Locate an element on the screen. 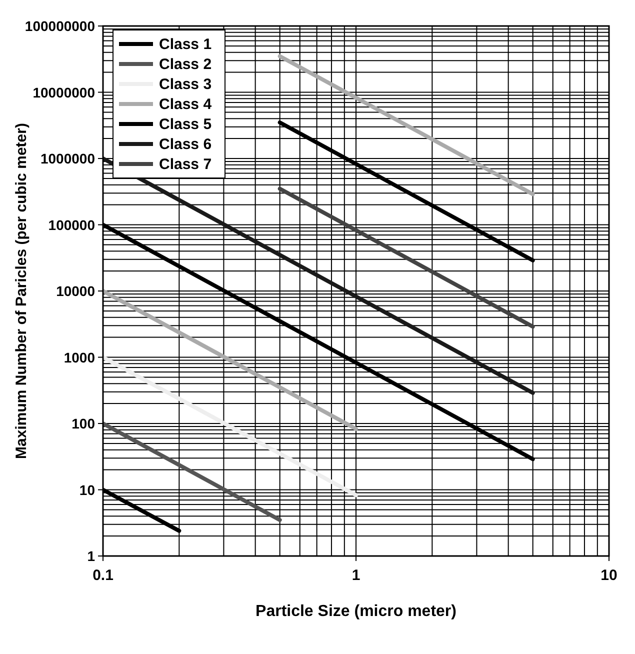 The image size is (635, 654). y-tick-label: 10 is located at coordinates (87, 490).